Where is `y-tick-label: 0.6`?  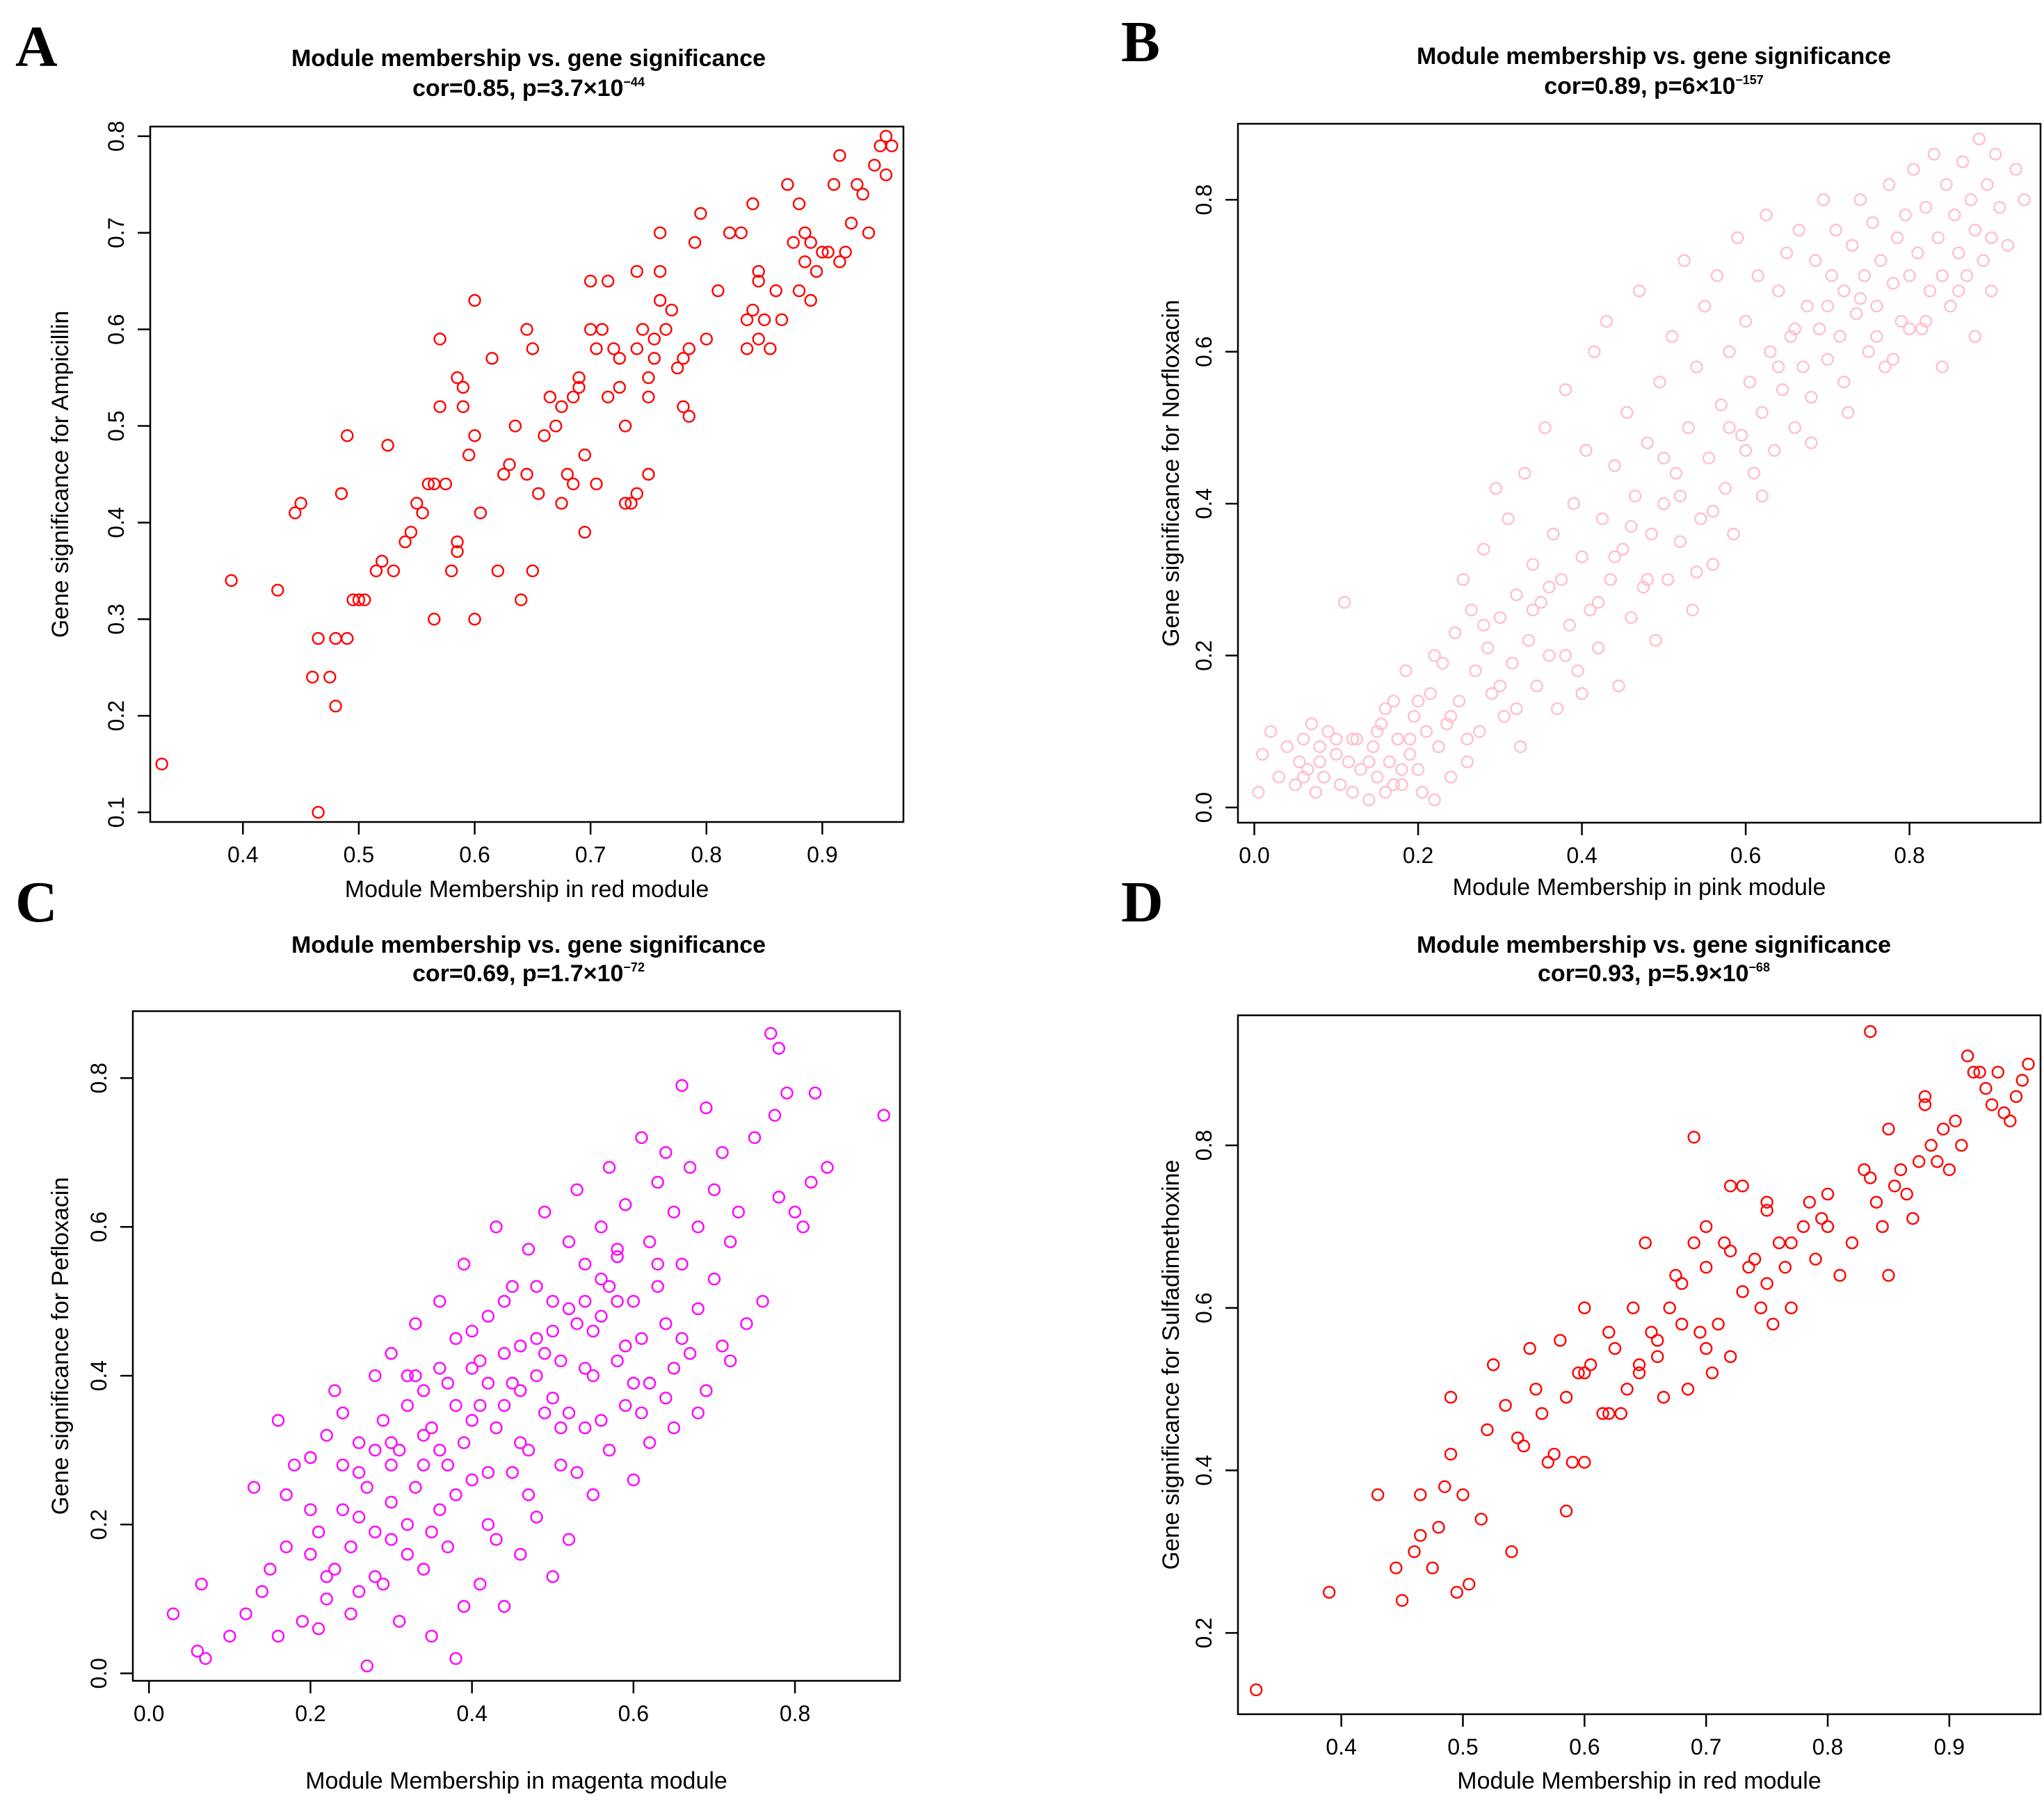
y-tick-label: 0.6 is located at coordinates (98, 1226).